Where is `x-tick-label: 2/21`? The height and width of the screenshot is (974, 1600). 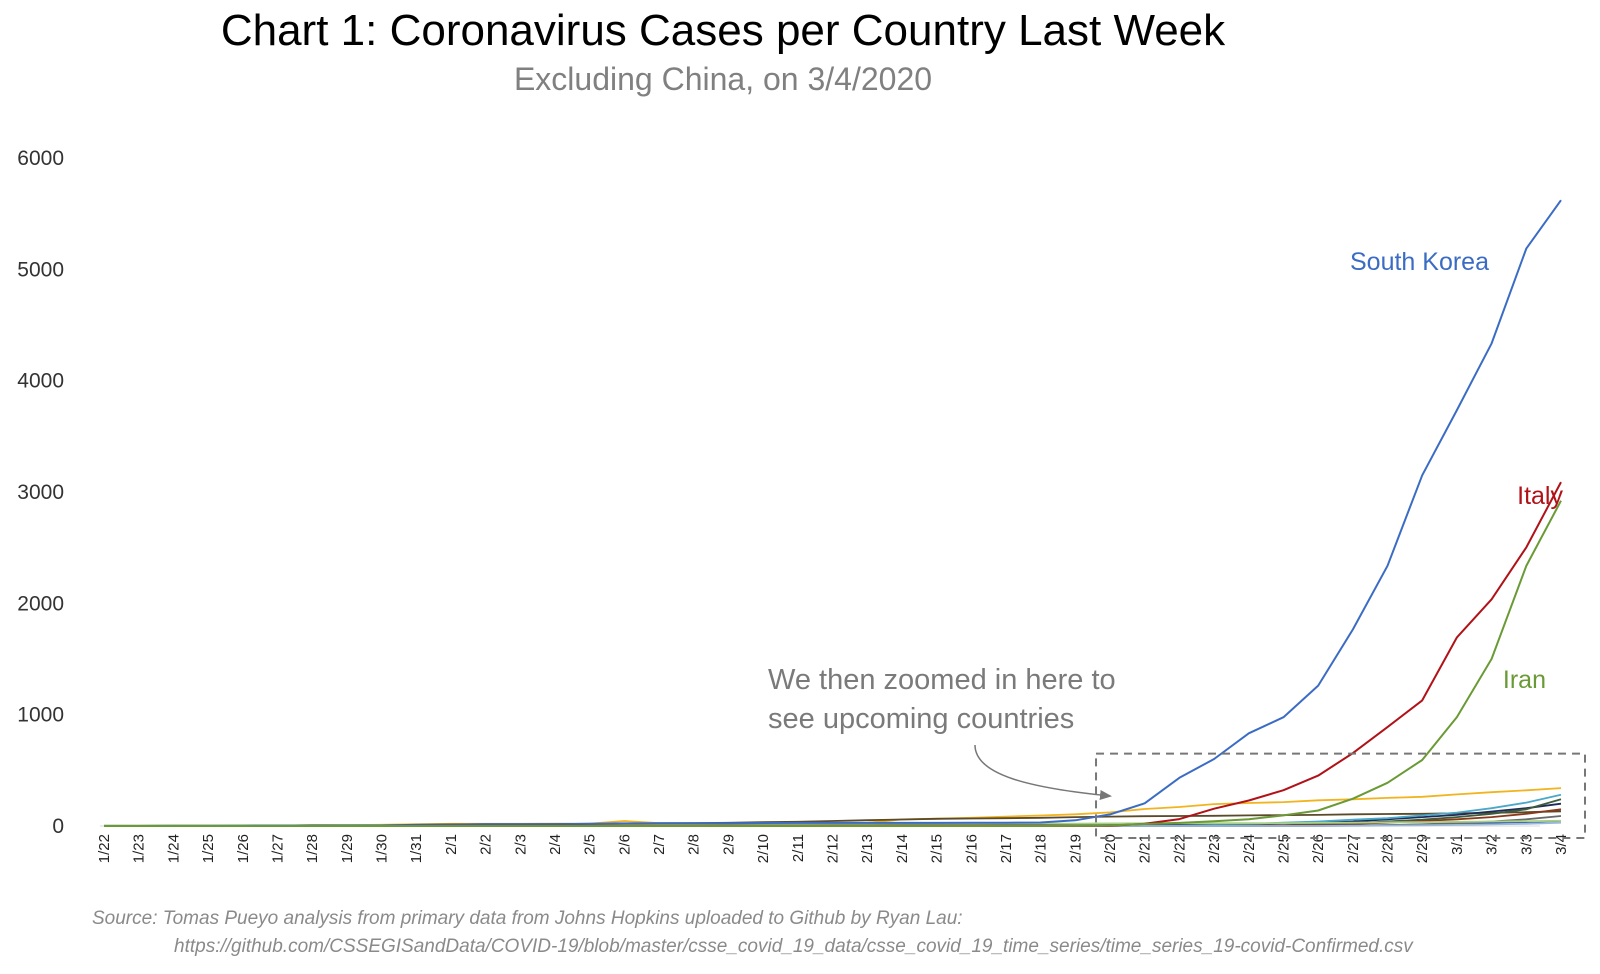 x-tick-label: 2/21 is located at coordinates (1145, 848).